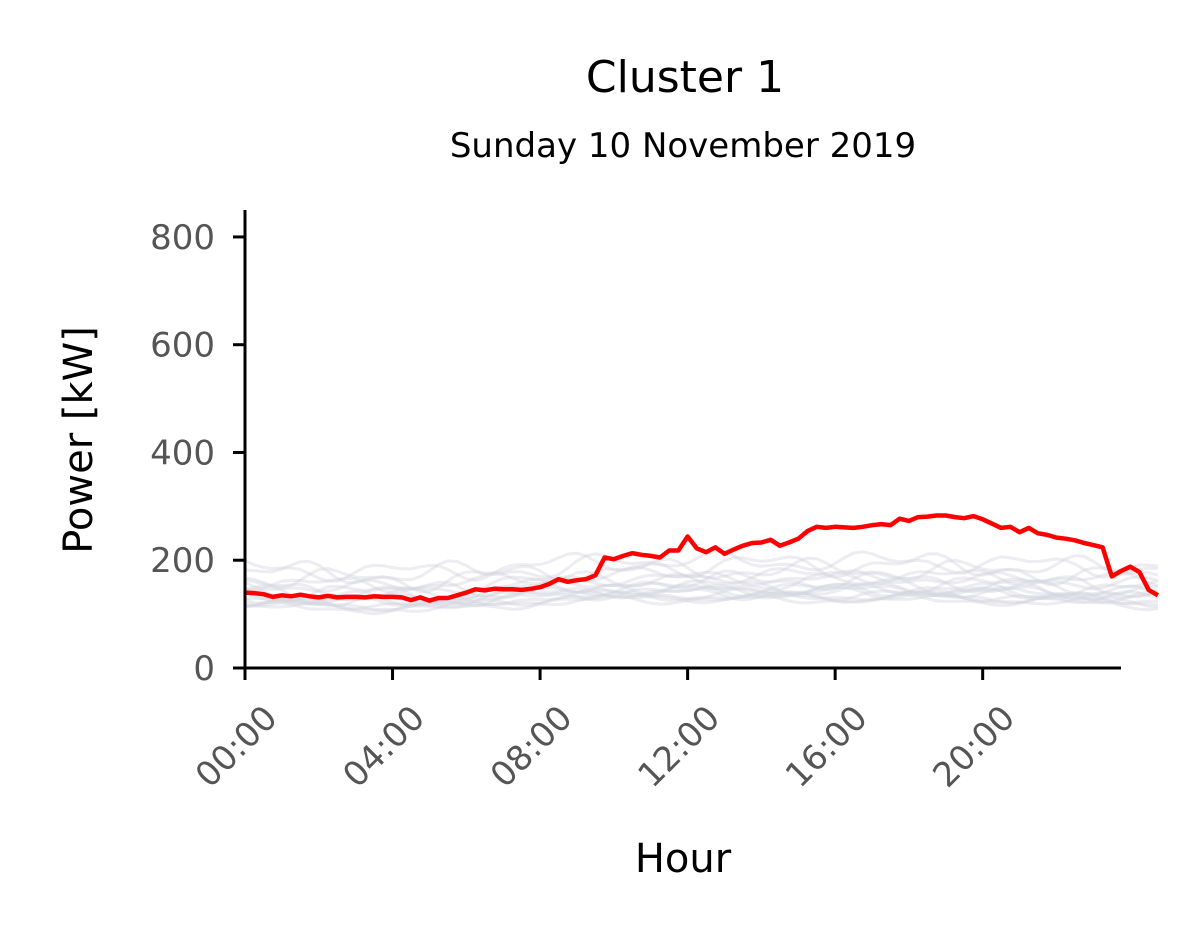 The height and width of the screenshot is (944, 1181). I want to click on x-tick-label: 00:00, so click(237, 747).